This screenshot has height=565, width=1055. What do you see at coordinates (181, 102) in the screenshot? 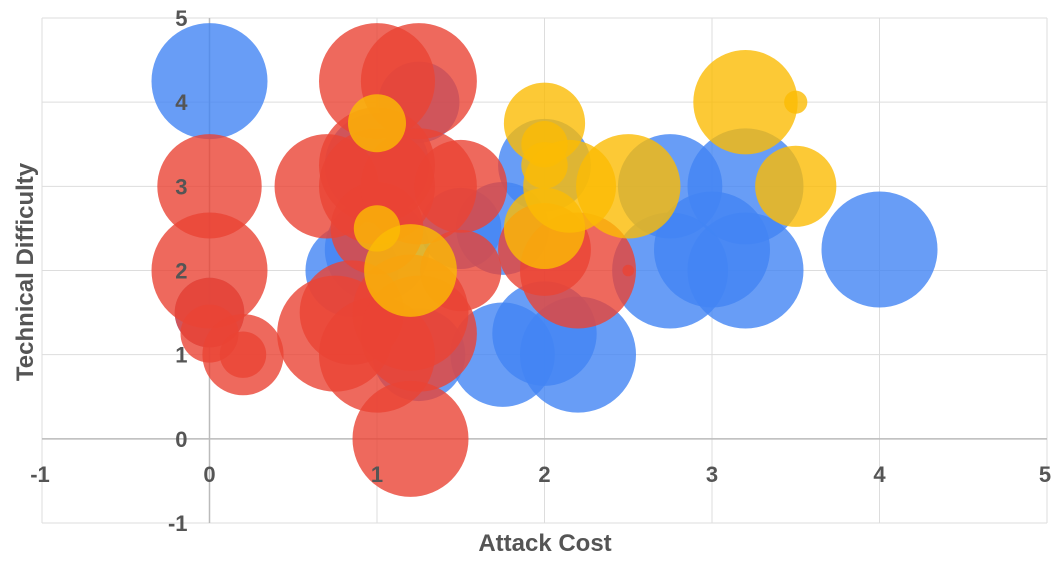
I see `y-tick-label: 4` at bounding box center [181, 102].